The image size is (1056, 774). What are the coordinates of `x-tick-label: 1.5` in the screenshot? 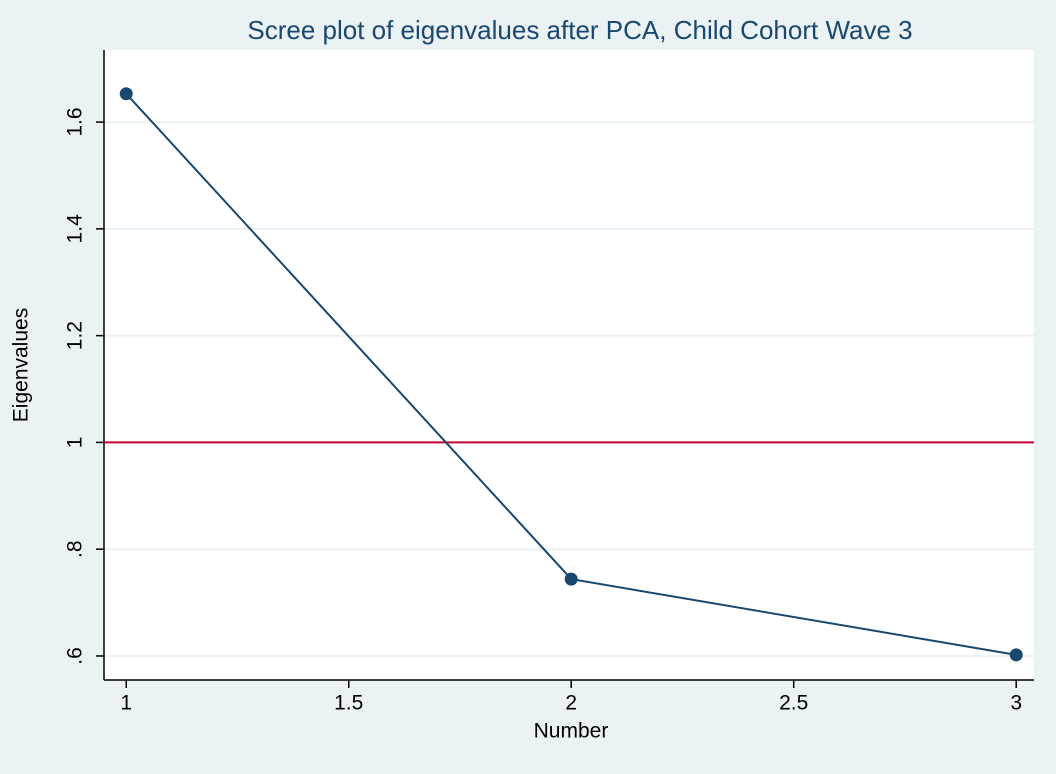 It's located at (348, 703).